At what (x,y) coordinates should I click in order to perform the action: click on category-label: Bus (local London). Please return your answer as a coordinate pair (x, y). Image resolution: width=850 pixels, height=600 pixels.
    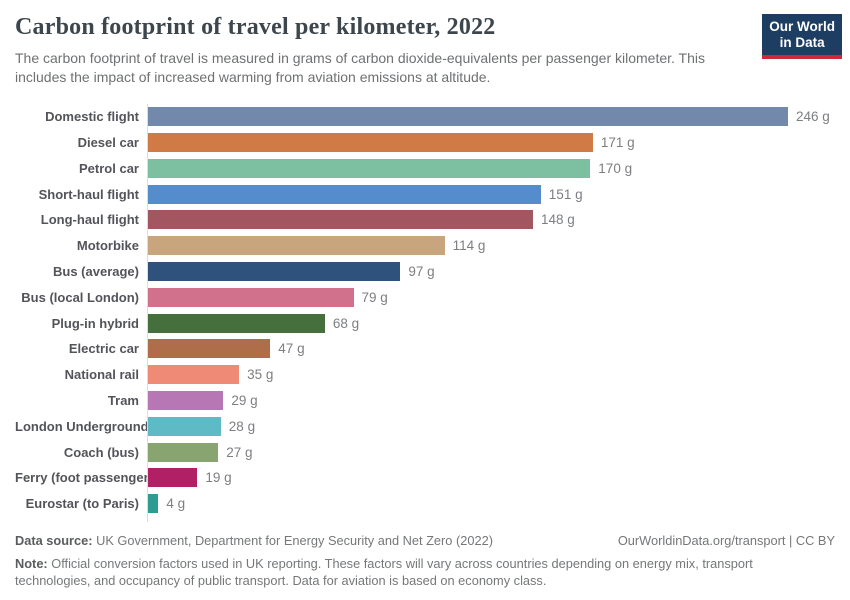
    Looking at the image, I should click on (80, 297).